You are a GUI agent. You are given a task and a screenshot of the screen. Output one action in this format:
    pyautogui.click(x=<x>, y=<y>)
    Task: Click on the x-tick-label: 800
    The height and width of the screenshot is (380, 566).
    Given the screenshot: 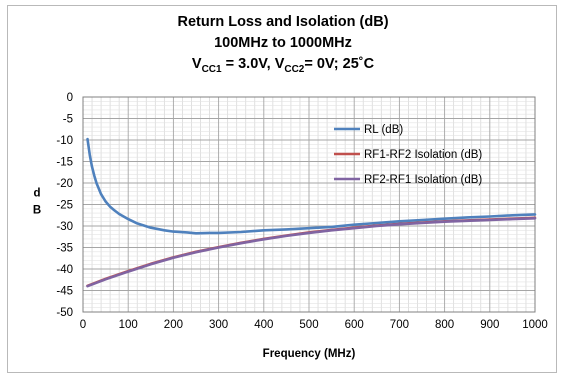 What is the action you would take?
    pyautogui.click(x=444, y=325)
    